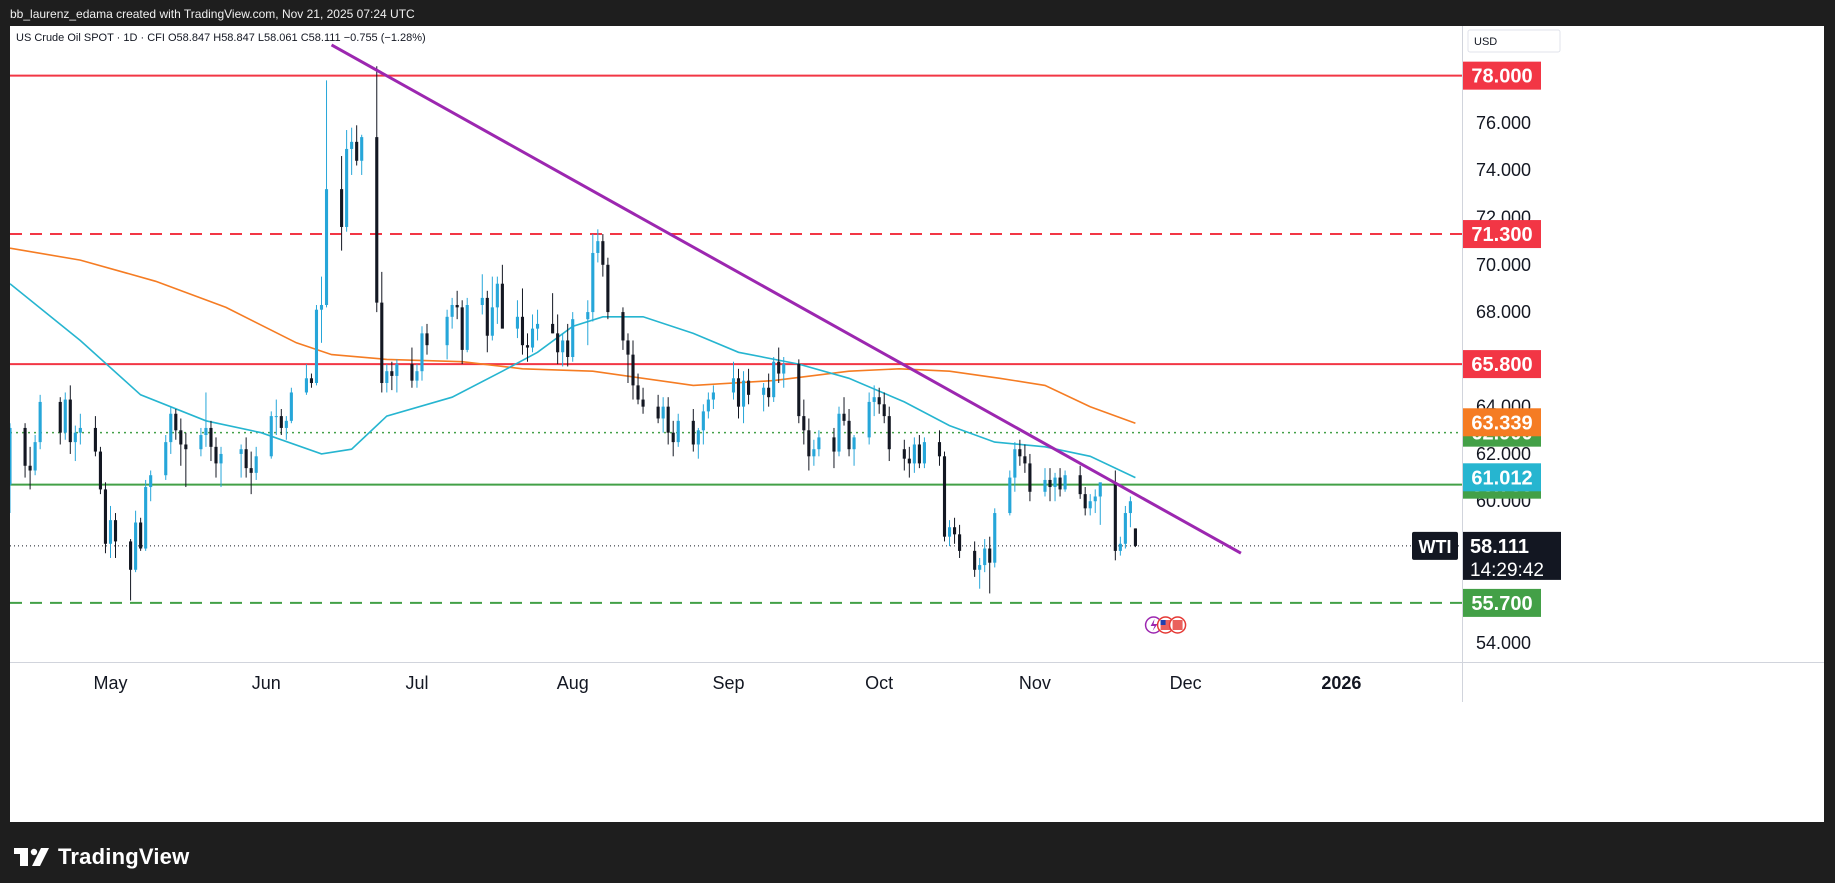 The width and height of the screenshot is (1835, 883). I want to click on lightning-bolt, so click(1154, 625).